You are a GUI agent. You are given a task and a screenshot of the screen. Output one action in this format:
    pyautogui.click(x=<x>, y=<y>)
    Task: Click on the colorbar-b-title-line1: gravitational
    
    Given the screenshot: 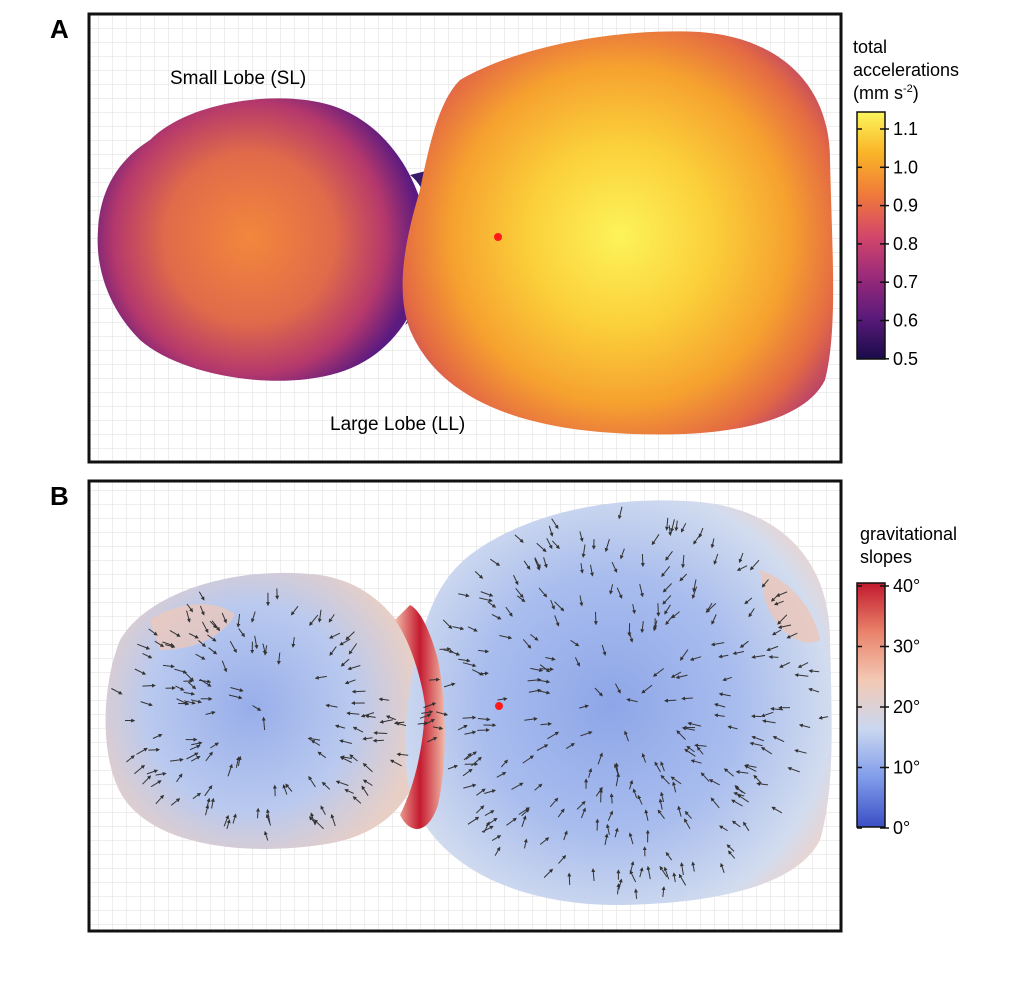 What is the action you would take?
    pyautogui.click(x=908, y=534)
    